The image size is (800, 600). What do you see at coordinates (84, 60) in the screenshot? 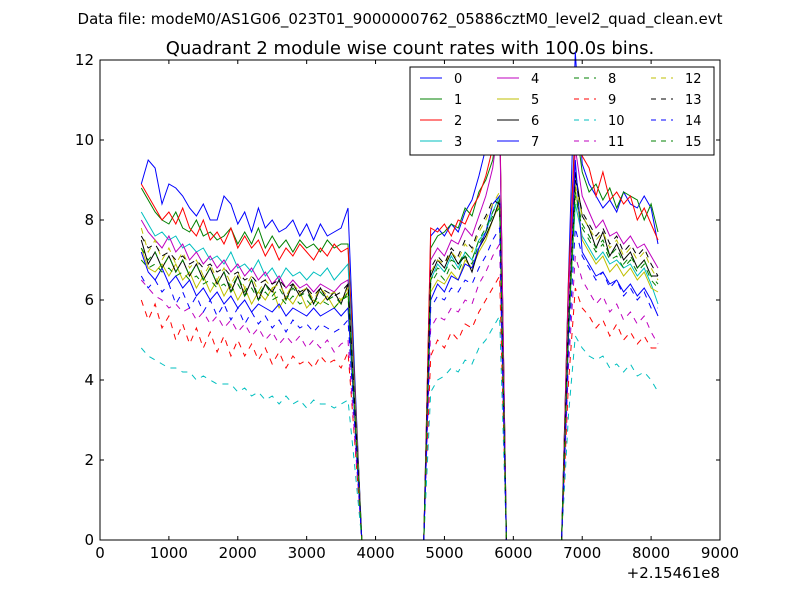
I see `y-tick-label: 12` at bounding box center [84, 60].